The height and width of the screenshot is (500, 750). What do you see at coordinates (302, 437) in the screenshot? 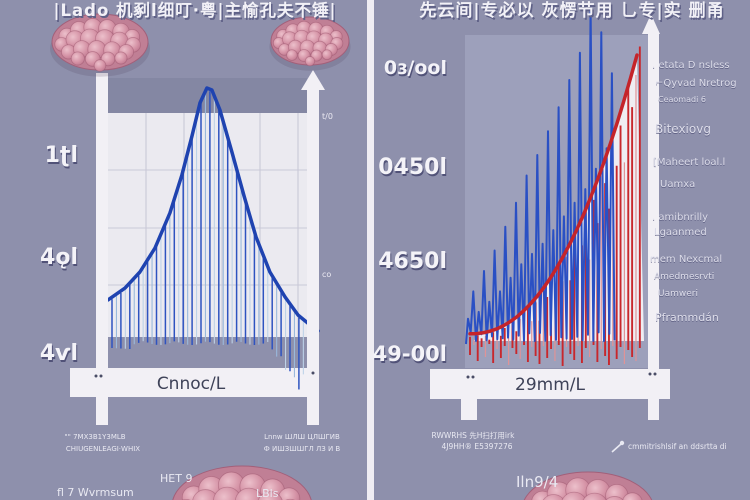
I see `left-caption-b-line1: Lnnw ШЛШ ЦЛШГИВ` at bounding box center [302, 437].